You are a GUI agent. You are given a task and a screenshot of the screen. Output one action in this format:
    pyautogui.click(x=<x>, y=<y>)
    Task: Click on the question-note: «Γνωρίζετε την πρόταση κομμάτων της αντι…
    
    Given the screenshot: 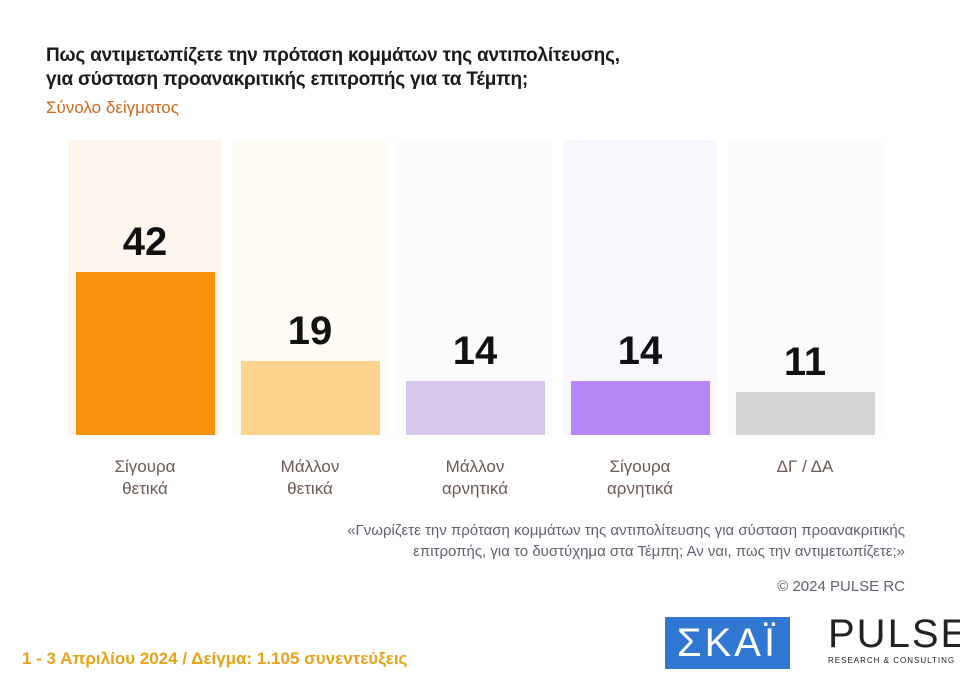 What is the action you would take?
    pyautogui.click(x=626, y=541)
    